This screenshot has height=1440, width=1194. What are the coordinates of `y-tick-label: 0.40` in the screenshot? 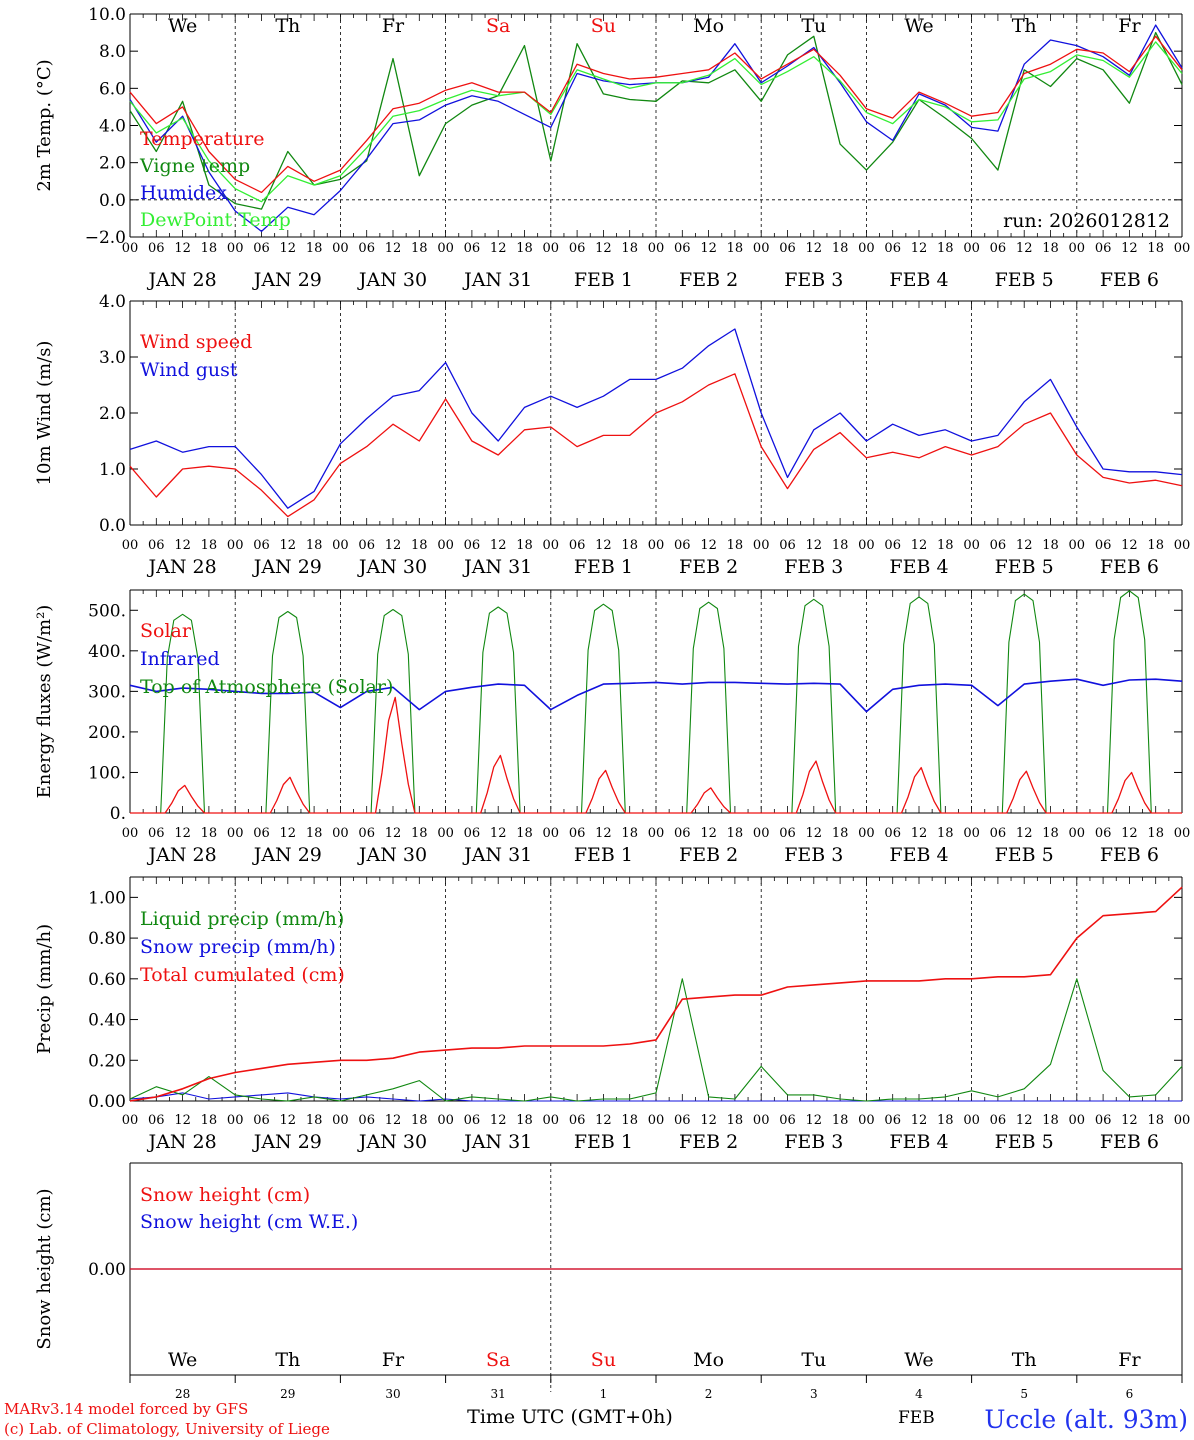 It's located at (107, 1021).